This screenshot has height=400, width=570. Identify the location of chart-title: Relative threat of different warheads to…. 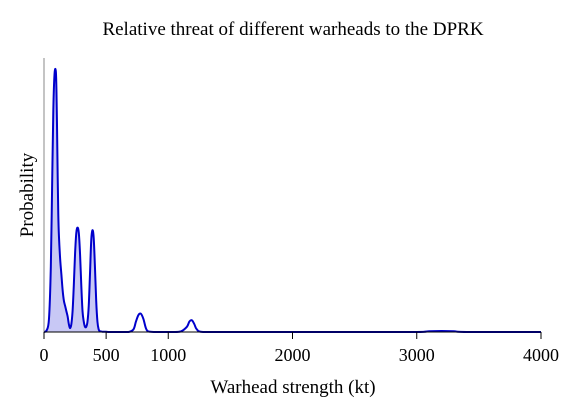
(292, 29).